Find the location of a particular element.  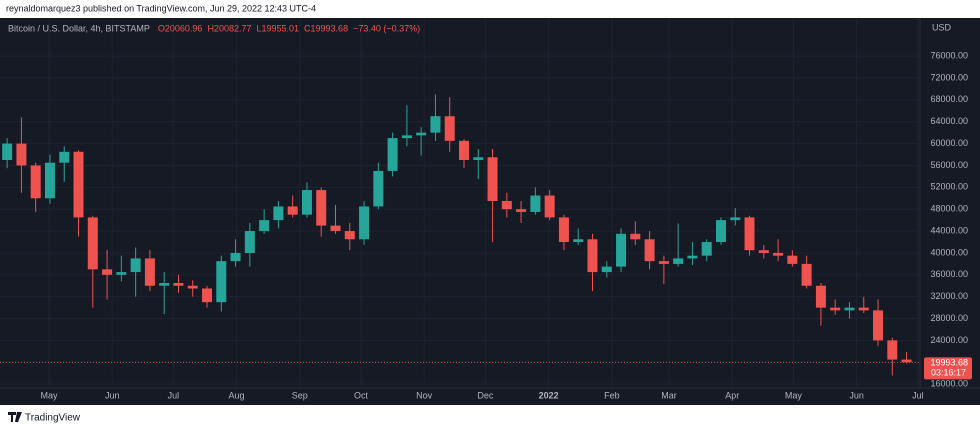

y-tick-label: 40000.00 is located at coordinates (949, 252).